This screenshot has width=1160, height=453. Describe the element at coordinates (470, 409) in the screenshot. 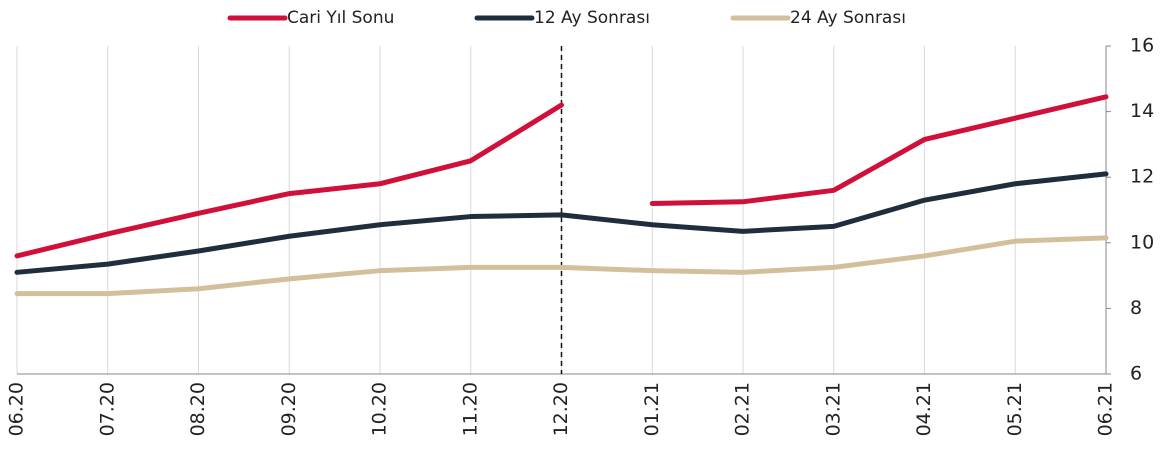

I see `x-tick-label: 11.20` at that location.